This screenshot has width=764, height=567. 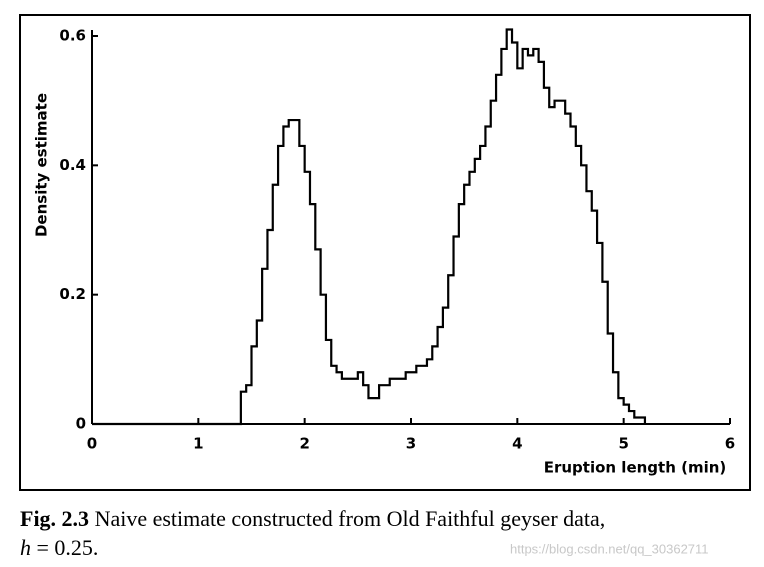 I want to click on y-axis-label: Density estimate, so click(x=42, y=165).